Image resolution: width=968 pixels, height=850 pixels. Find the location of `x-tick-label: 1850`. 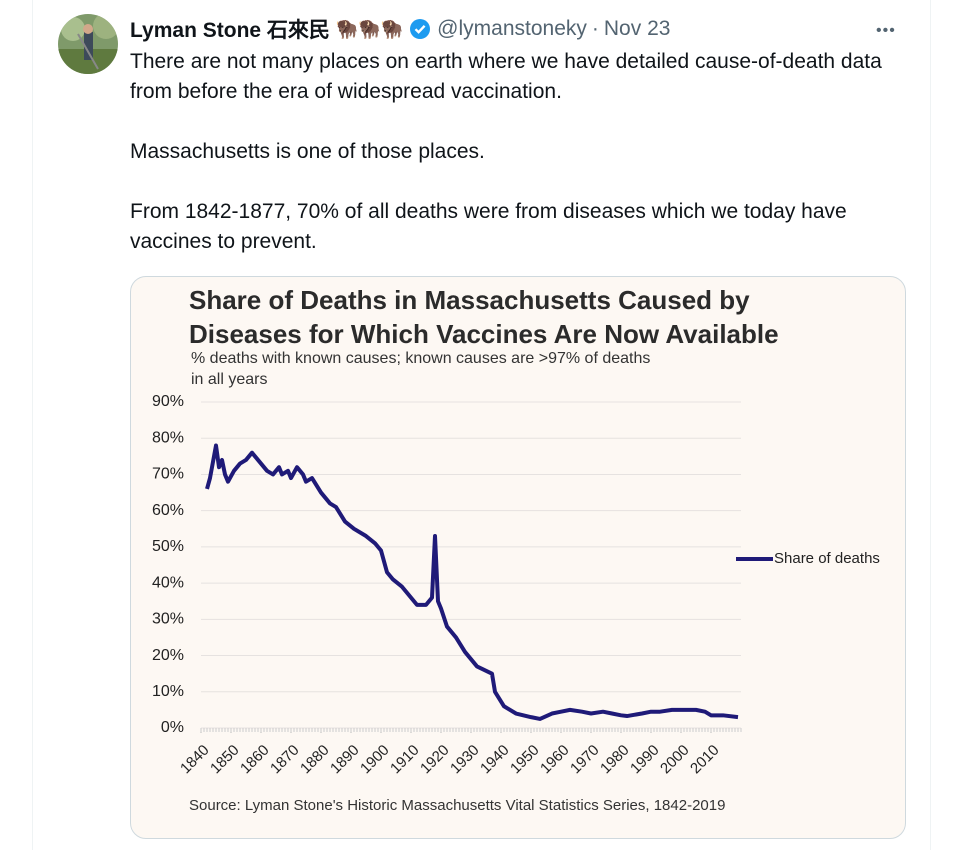

x-tick-label: 1850 is located at coordinates (225, 760).